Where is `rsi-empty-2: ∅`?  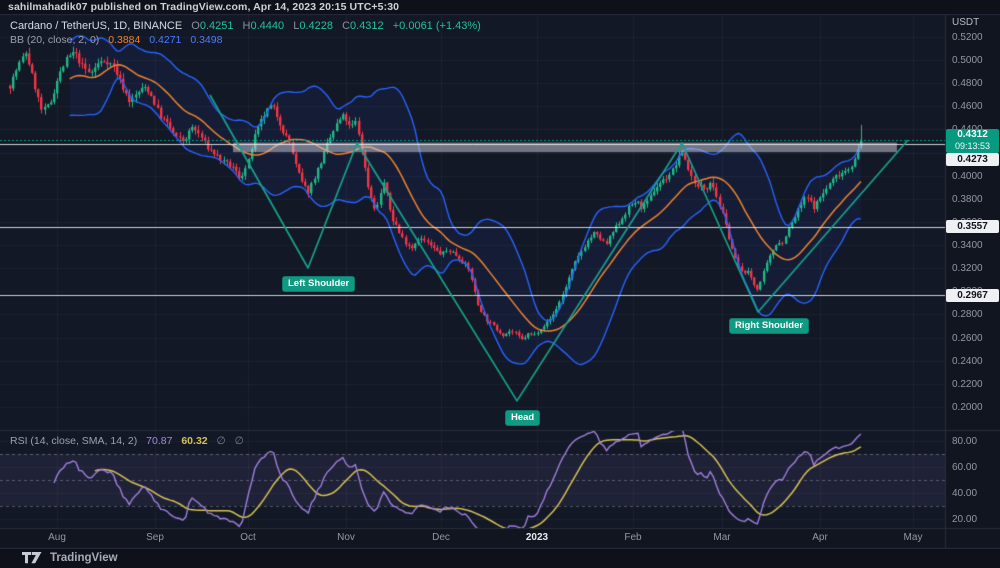
rsi-empty-2: ∅ is located at coordinates (239, 441).